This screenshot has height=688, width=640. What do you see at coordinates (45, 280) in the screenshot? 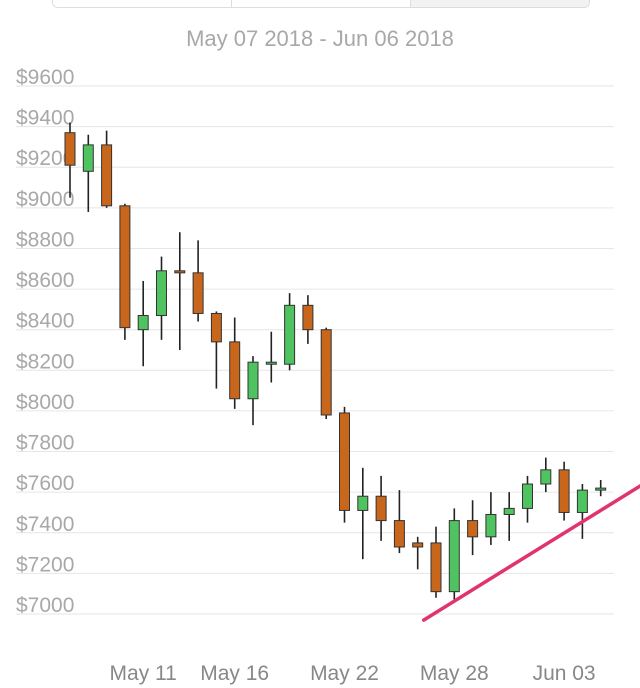
I see `y-tick-label: $8600` at bounding box center [45, 280].